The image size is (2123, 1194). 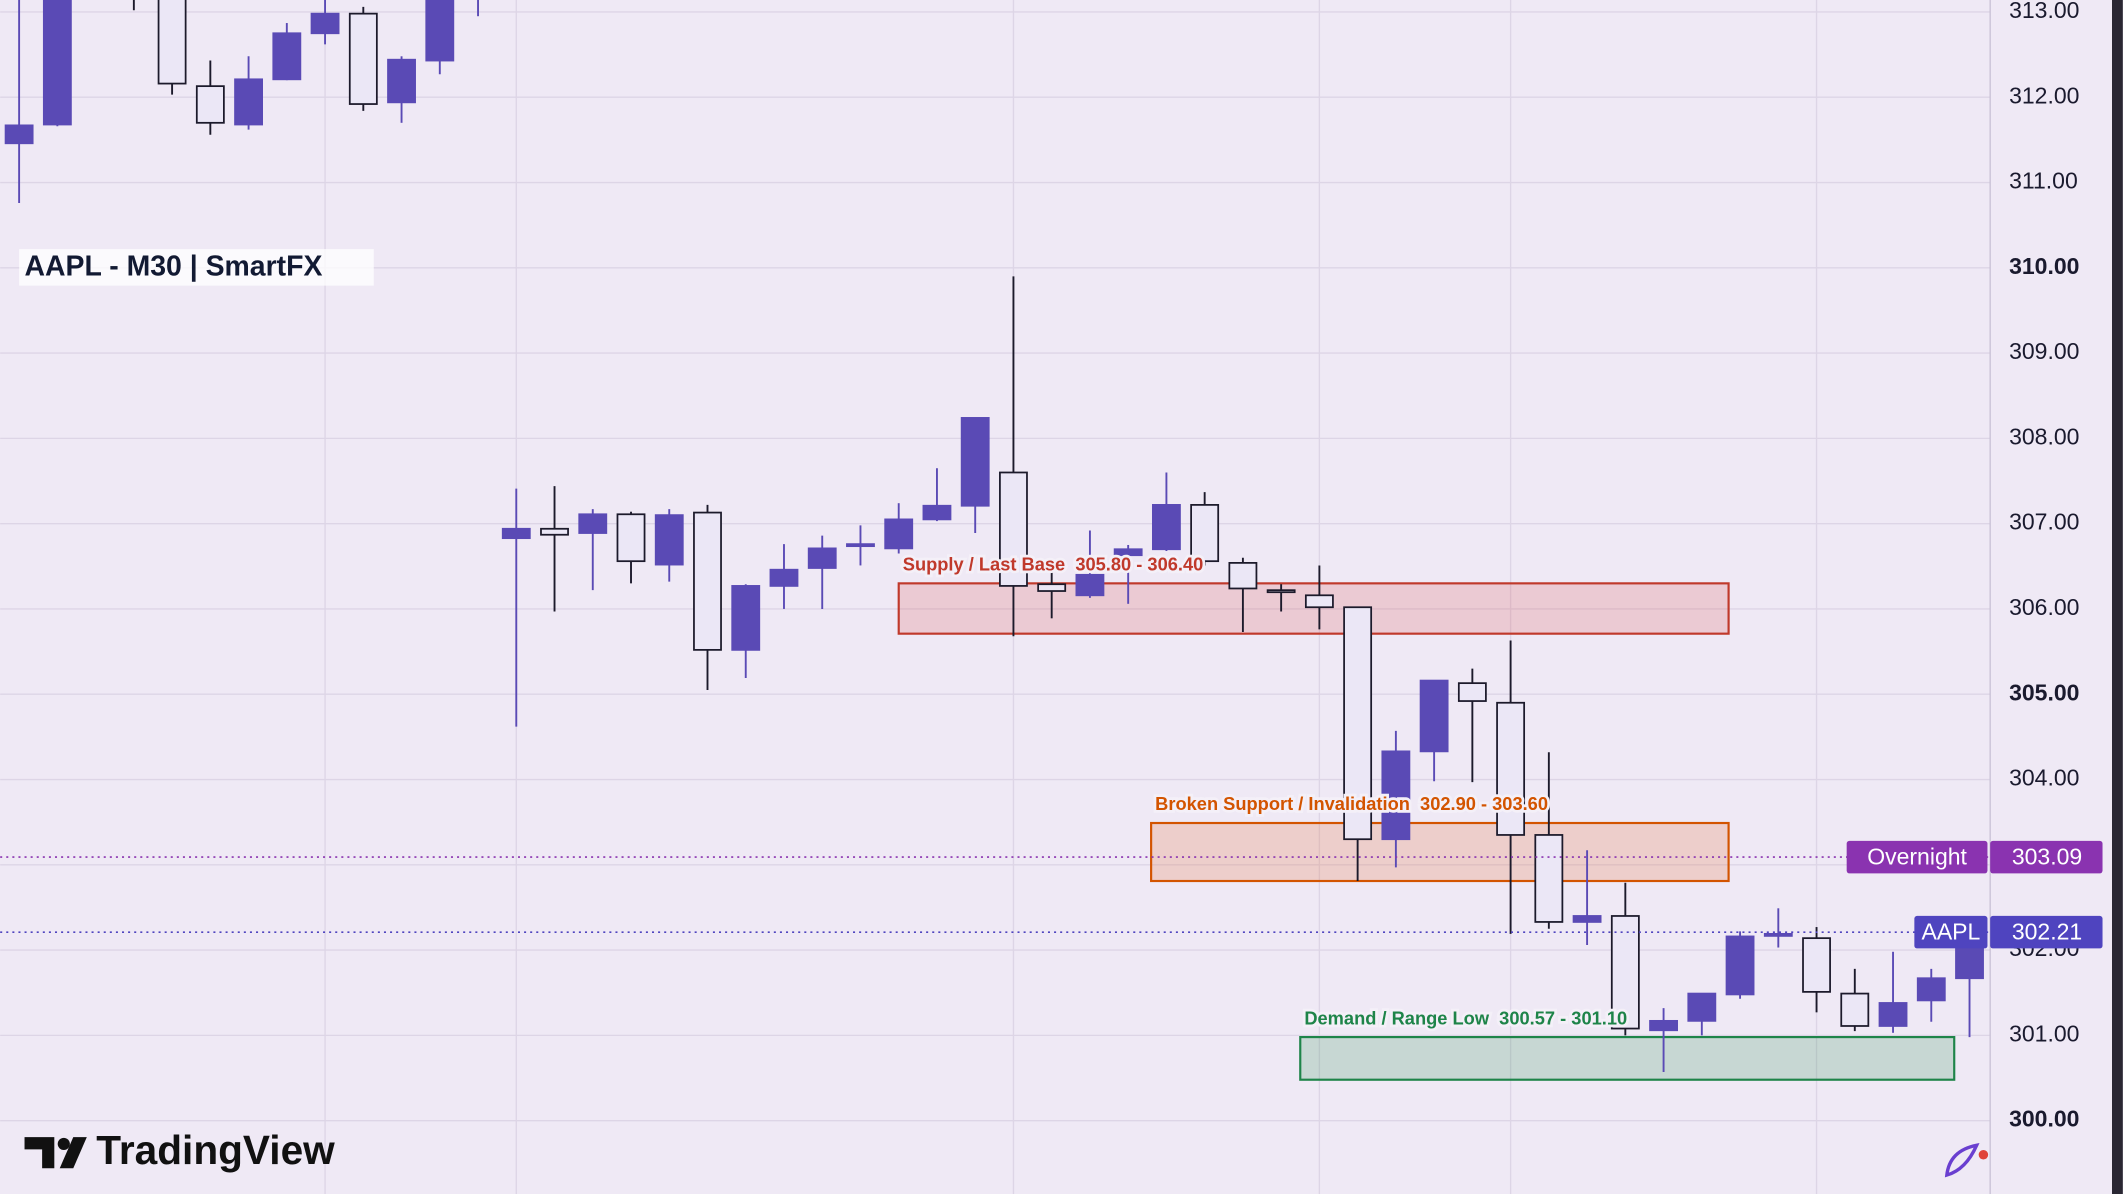 What do you see at coordinates (174, 267) in the screenshot?
I see `chart-title: AAPL - M30 | SmartFX` at bounding box center [174, 267].